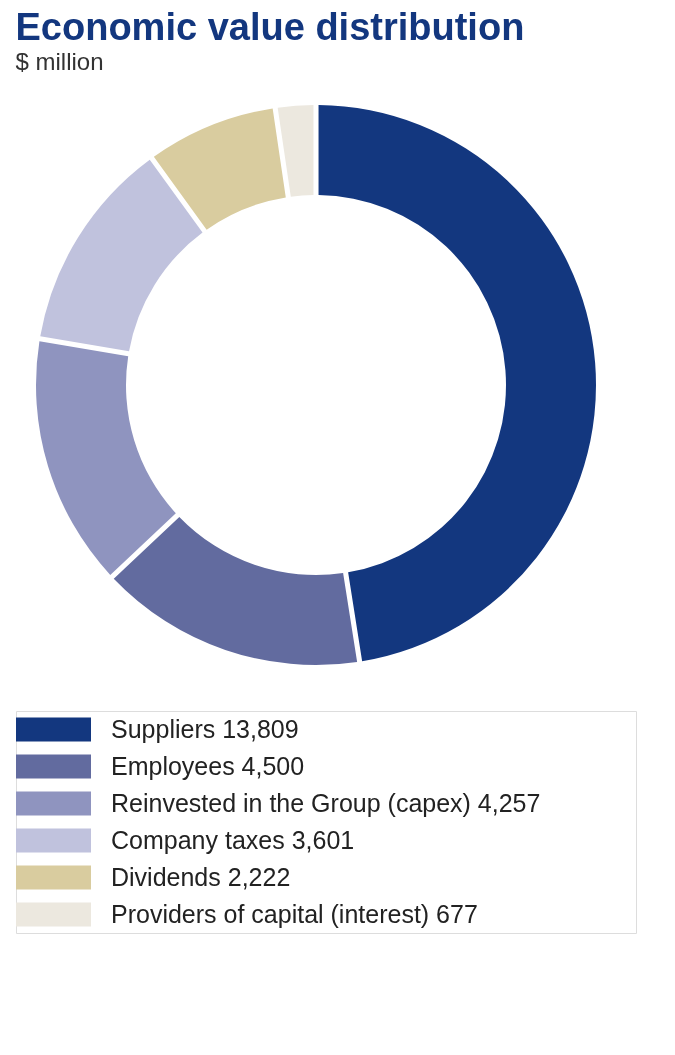  I want to click on legend-label: Providers of capital (interest) 677, so click(294, 913).